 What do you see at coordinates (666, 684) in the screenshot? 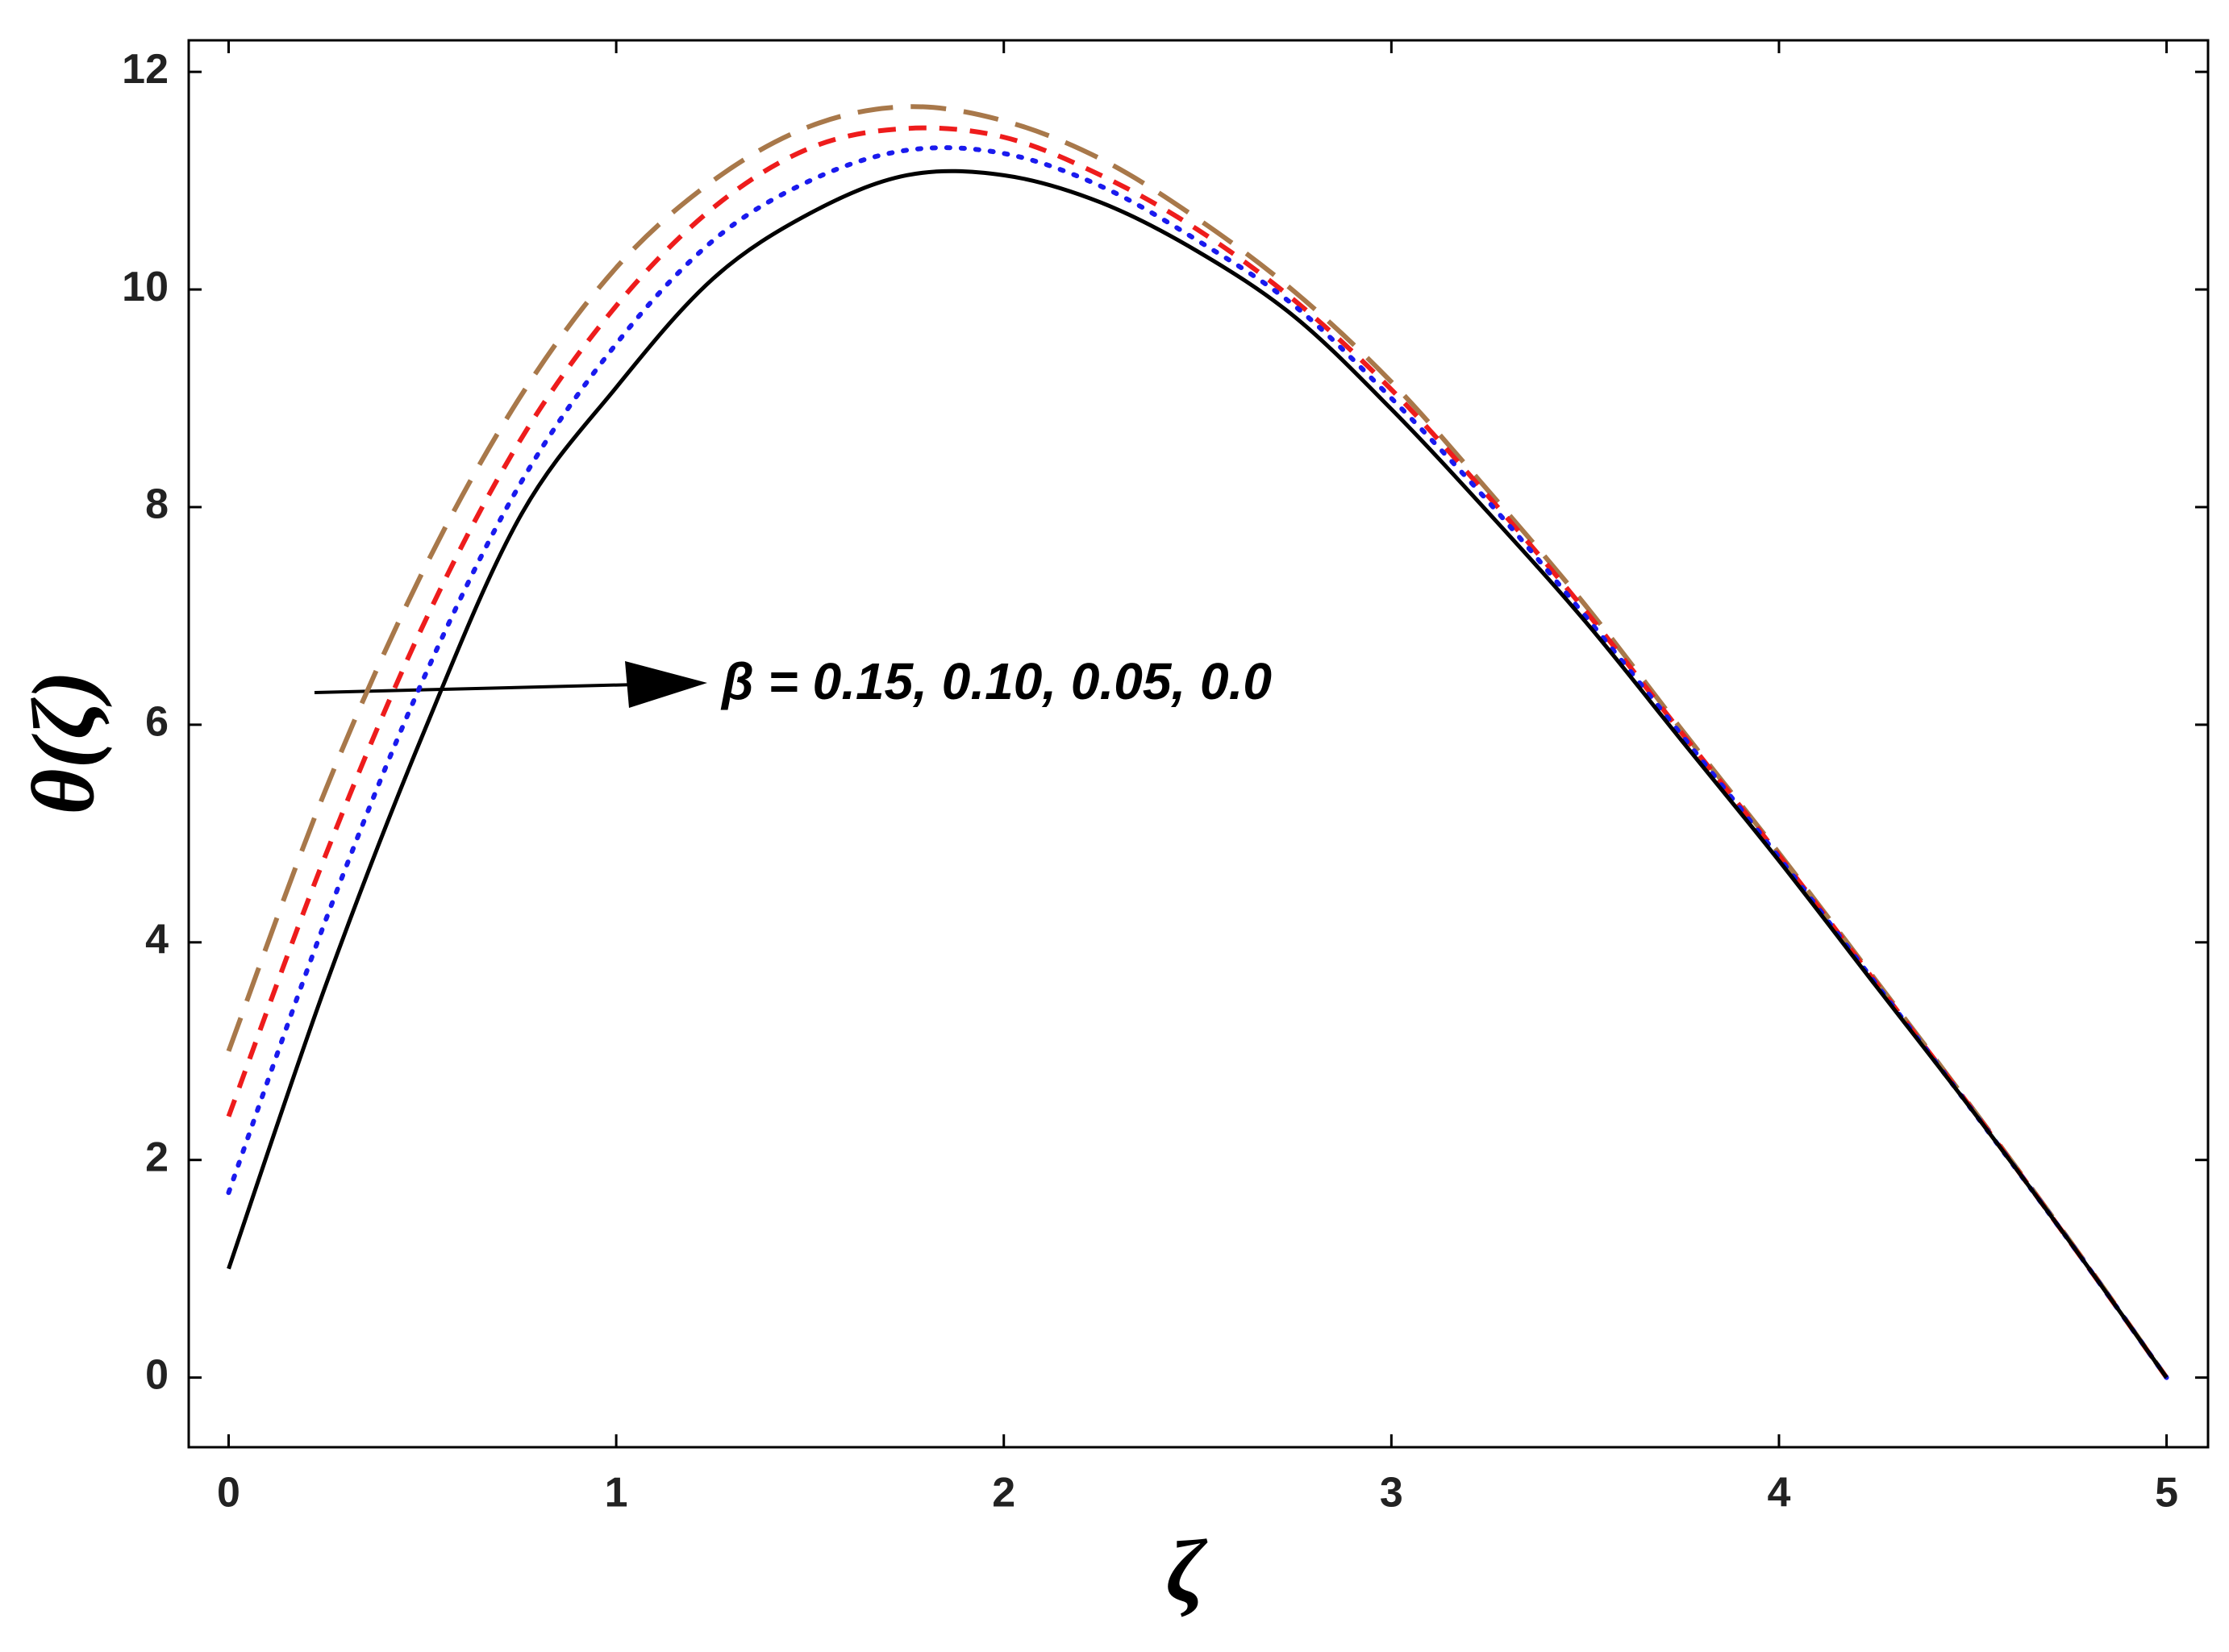
I see `annotation-arrow-head` at bounding box center [666, 684].